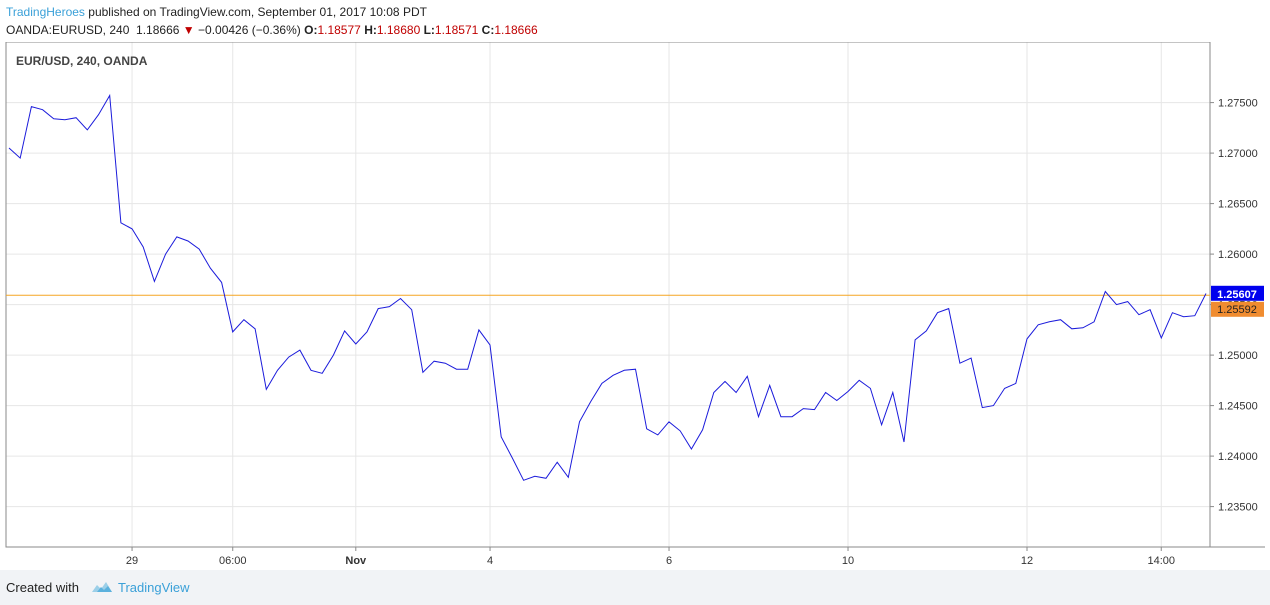 This screenshot has width=1270, height=605. What do you see at coordinates (249, 30) in the screenshot?
I see `price-change: −0.00426 (−0.36%)` at bounding box center [249, 30].